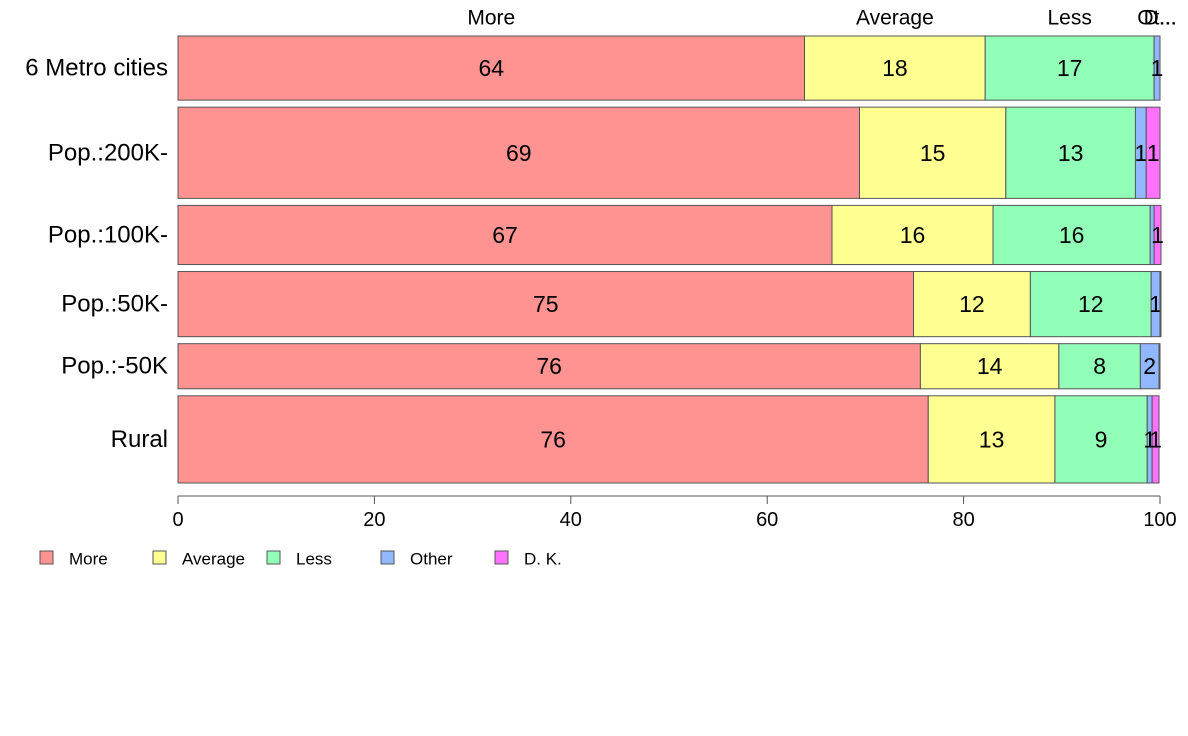 This screenshot has height=736, width=1188. What do you see at coordinates (1101, 439) in the screenshot?
I see `data-label-rural-less: 9` at bounding box center [1101, 439].